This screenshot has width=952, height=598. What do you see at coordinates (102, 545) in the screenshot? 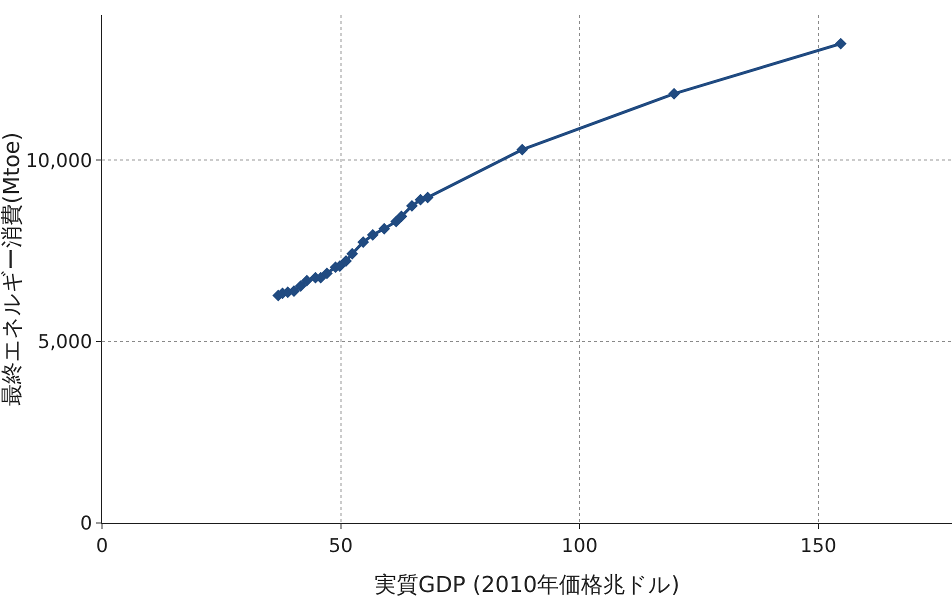
I see `x-tick-label: 0` at bounding box center [102, 545].